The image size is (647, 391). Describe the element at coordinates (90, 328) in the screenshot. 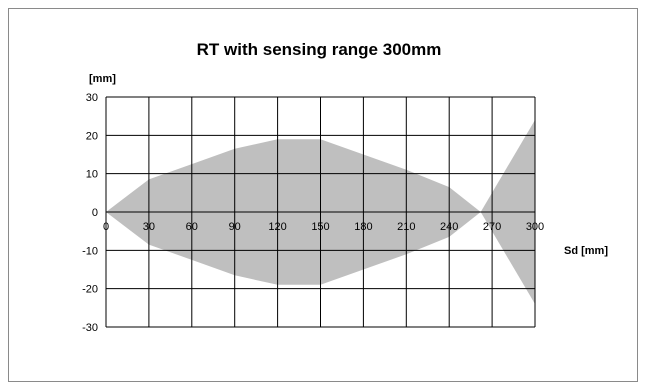

I see `y-tick-label: -30` at that location.